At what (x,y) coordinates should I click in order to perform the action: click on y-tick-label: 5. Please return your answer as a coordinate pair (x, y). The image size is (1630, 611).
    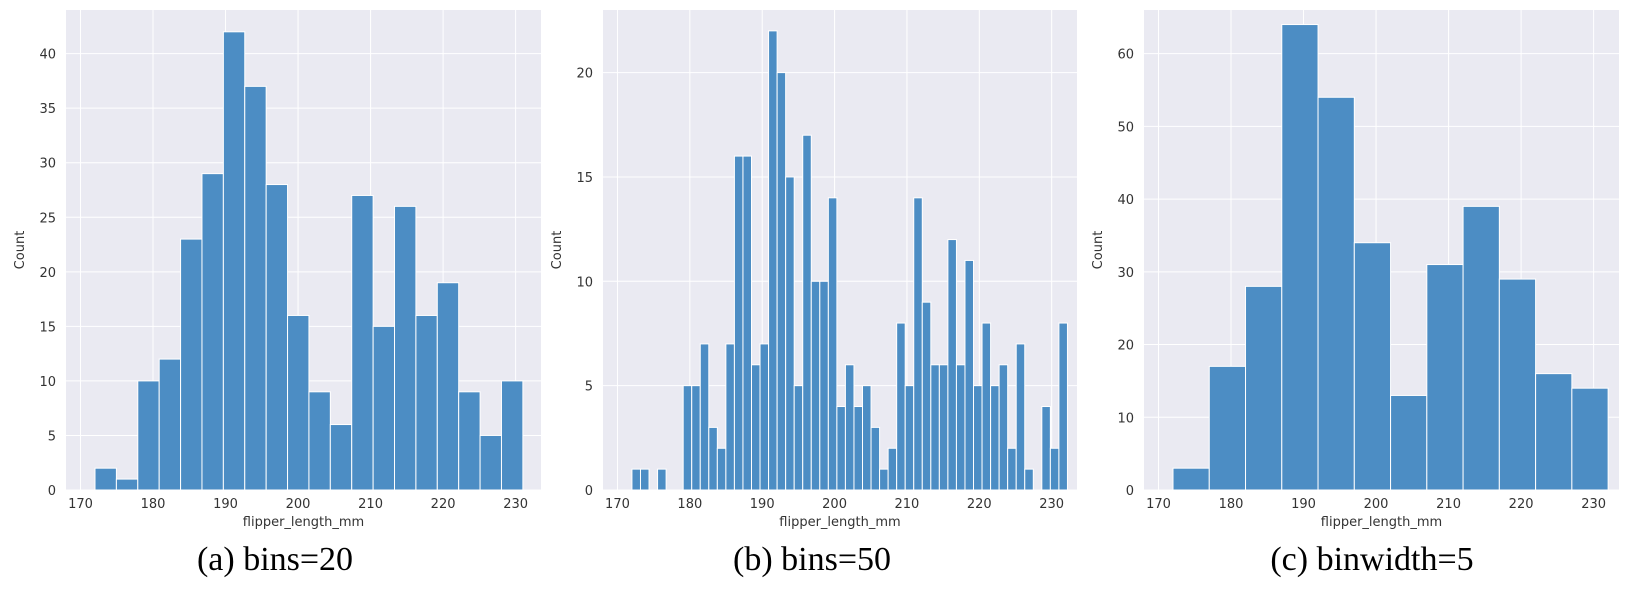
    Looking at the image, I should click on (52, 436).